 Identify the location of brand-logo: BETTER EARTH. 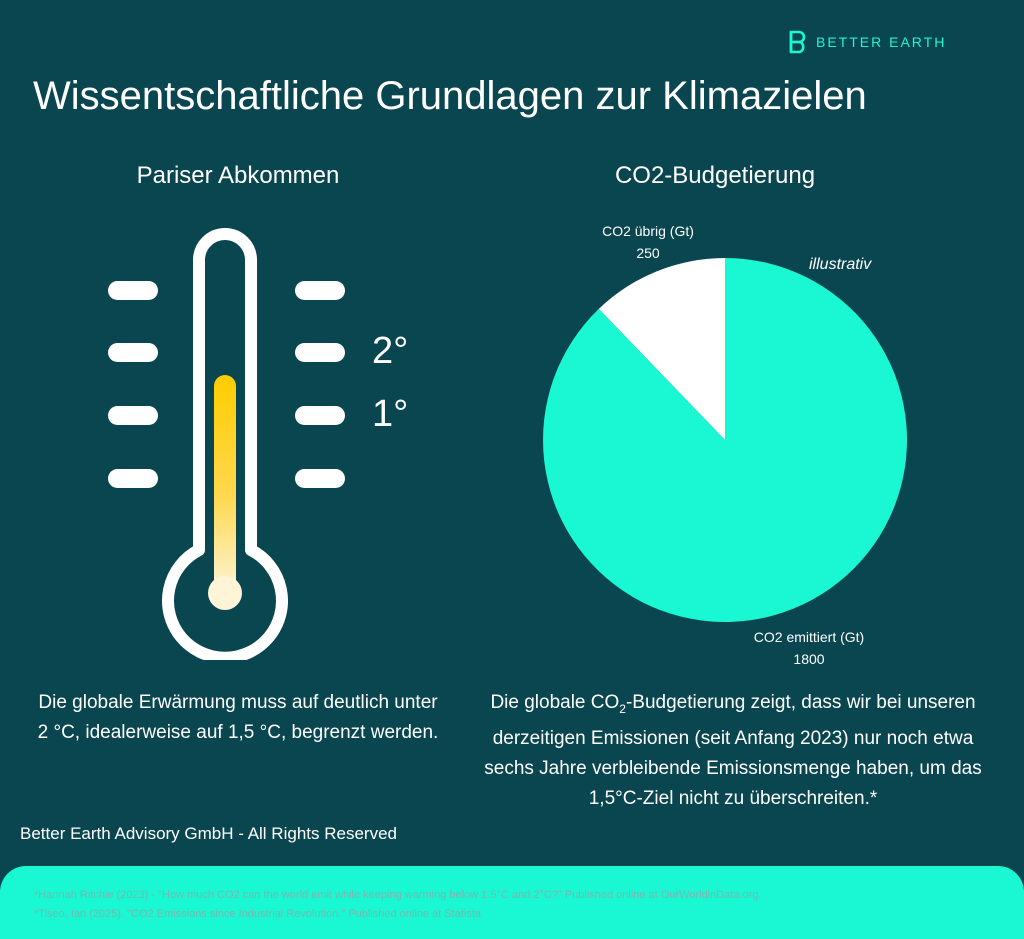
(867, 42).